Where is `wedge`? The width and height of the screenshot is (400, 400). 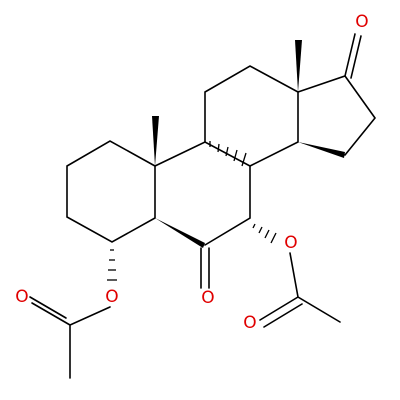
wedge is located at coordinates (180, 233).